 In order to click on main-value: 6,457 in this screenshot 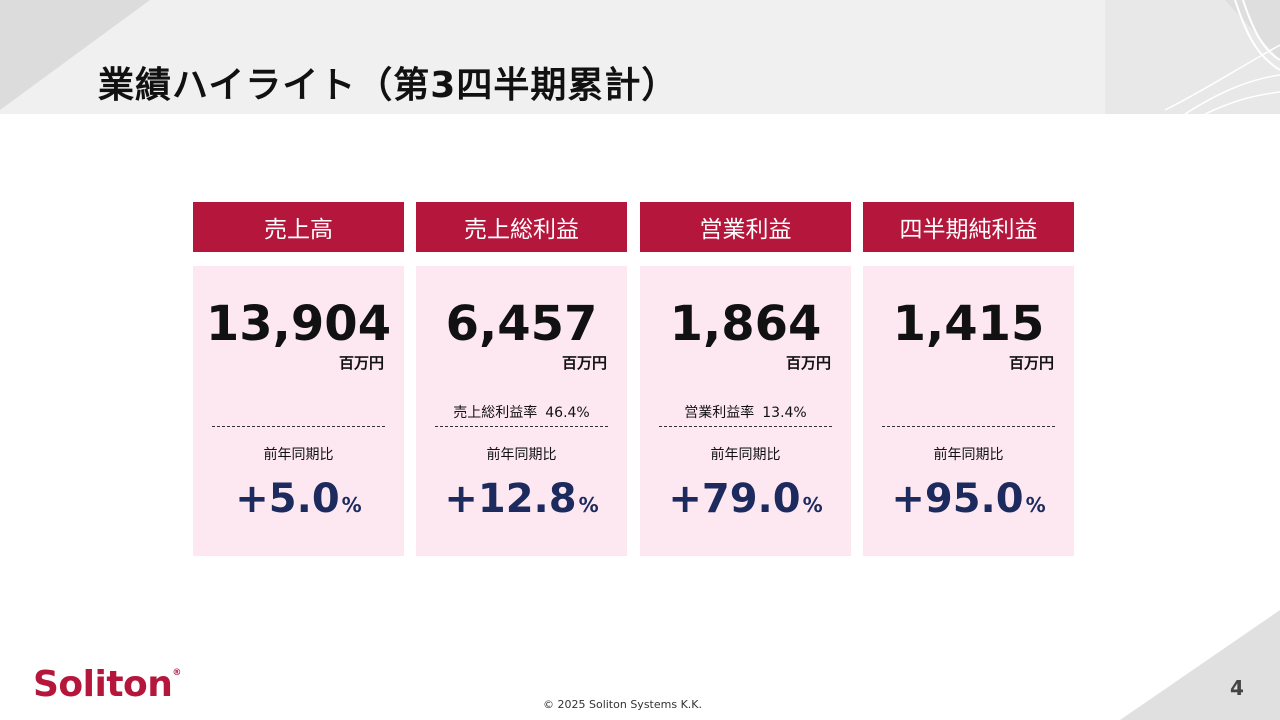, I will do `click(521, 324)`.